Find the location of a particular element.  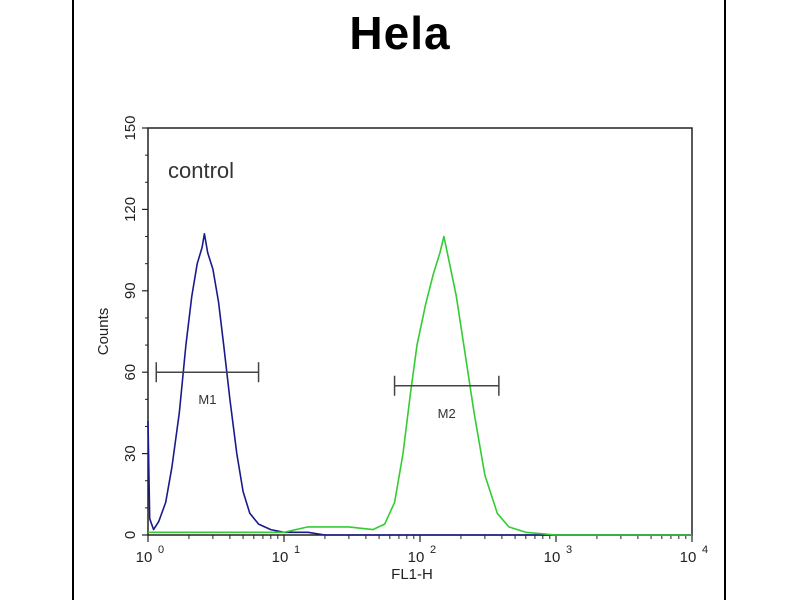

gate-label: M1 is located at coordinates (207, 399).